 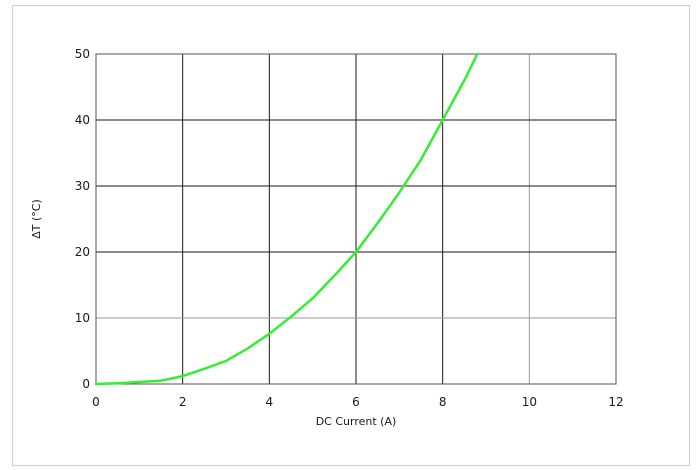 What do you see at coordinates (183, 402) in the screenshot?
I see `x-tick-label: 2` at bounding box center [183, 402].